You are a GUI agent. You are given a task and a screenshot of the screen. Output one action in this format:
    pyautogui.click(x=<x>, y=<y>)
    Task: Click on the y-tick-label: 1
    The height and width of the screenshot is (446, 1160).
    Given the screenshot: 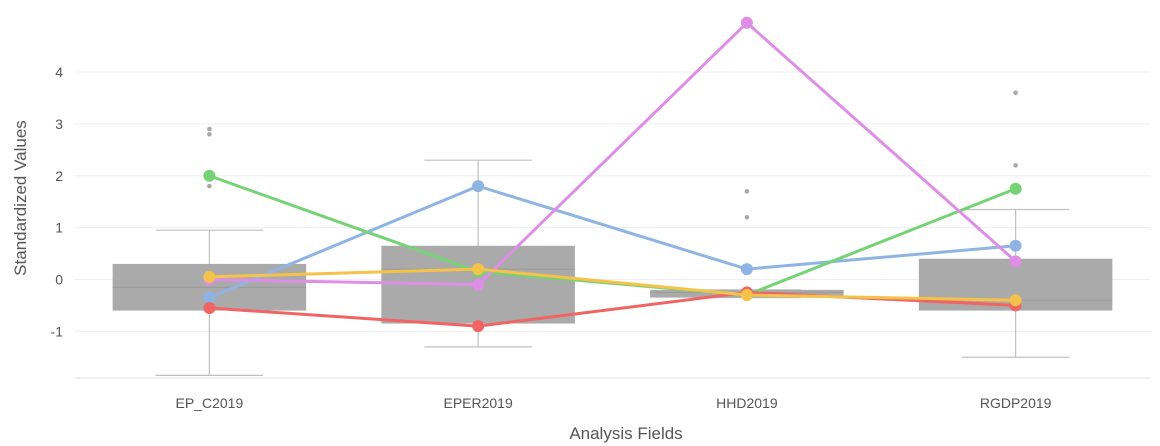 What is the action you would take?
    pyautogui.click(x=59, y=228)
    